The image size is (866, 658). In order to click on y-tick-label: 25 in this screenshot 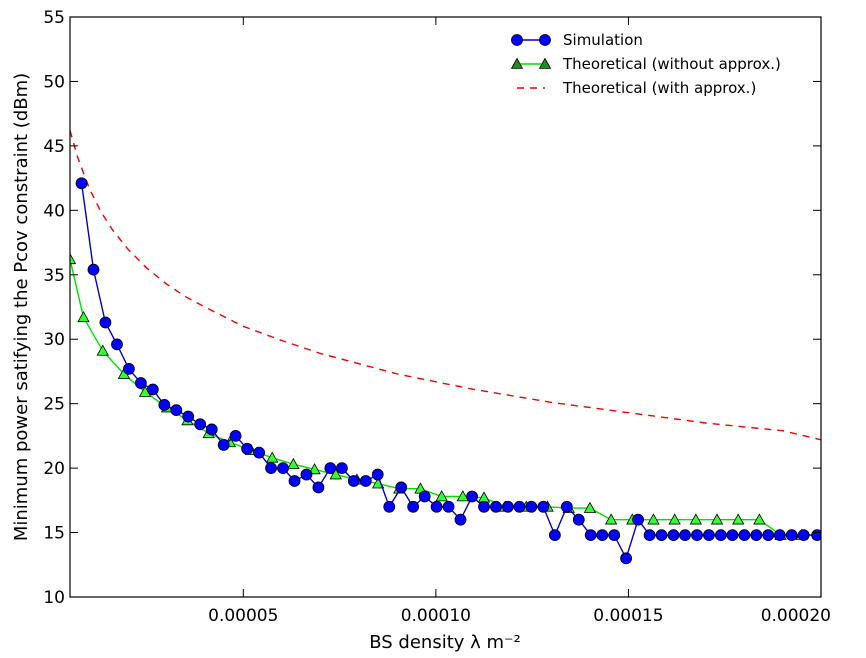, I will do `click(54, 405)`.